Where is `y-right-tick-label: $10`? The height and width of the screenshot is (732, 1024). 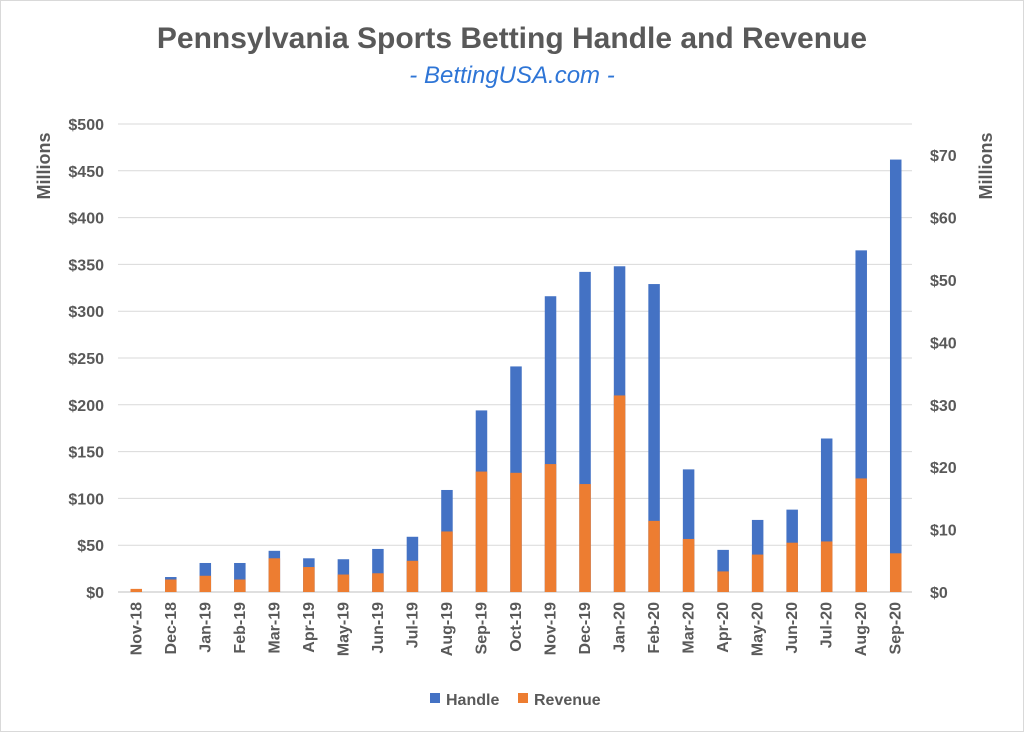
y-right-tick-label: $10 is located at coordinates (943, 531).